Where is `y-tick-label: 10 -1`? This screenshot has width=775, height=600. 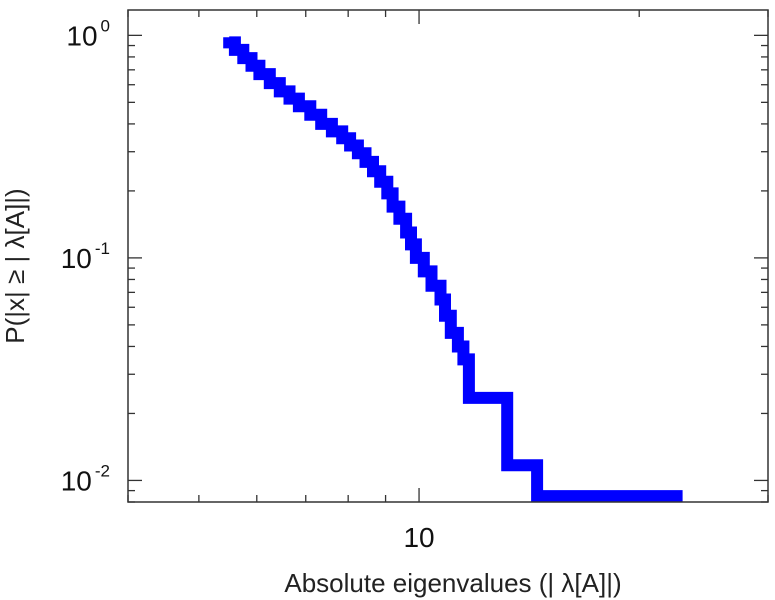 y-tick-label: 10 -1 is located at coordinates (85, 256).